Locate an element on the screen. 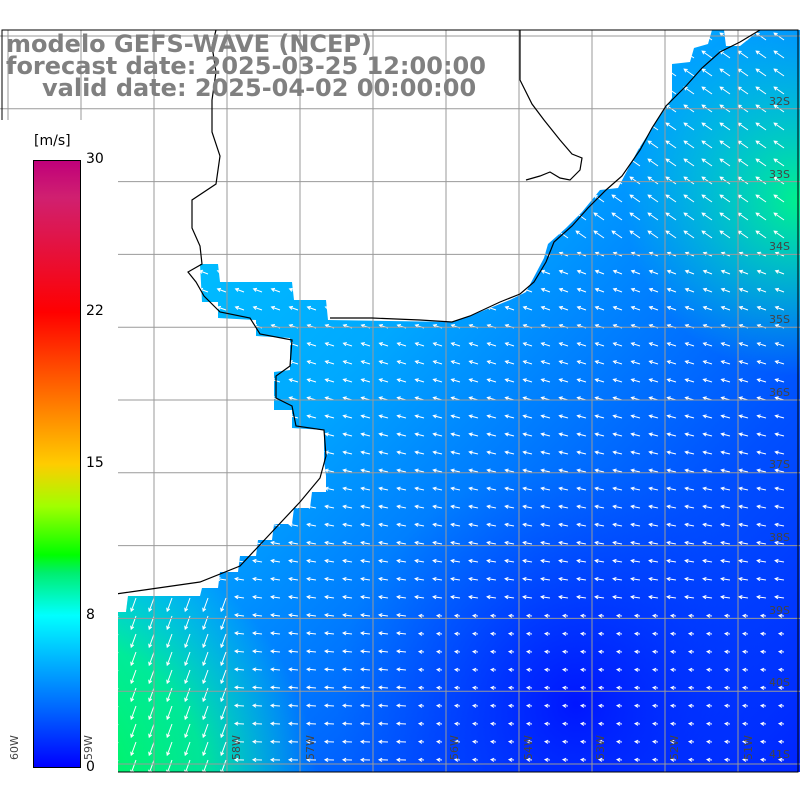 This screenshot has height=800, width=800. color-scale-bar is located at coordinates (57, 464).